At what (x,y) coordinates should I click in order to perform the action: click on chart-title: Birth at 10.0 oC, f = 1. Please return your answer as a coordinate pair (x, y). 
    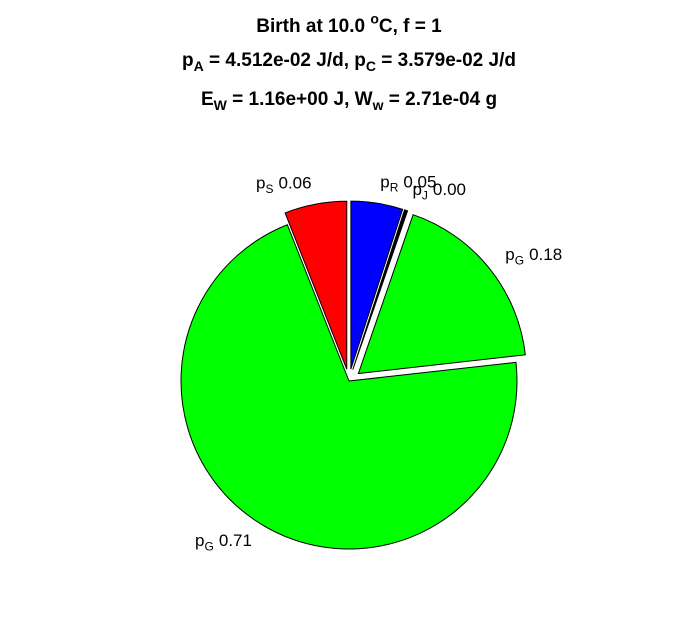
    Looking at the image, I should click on (349, 23).